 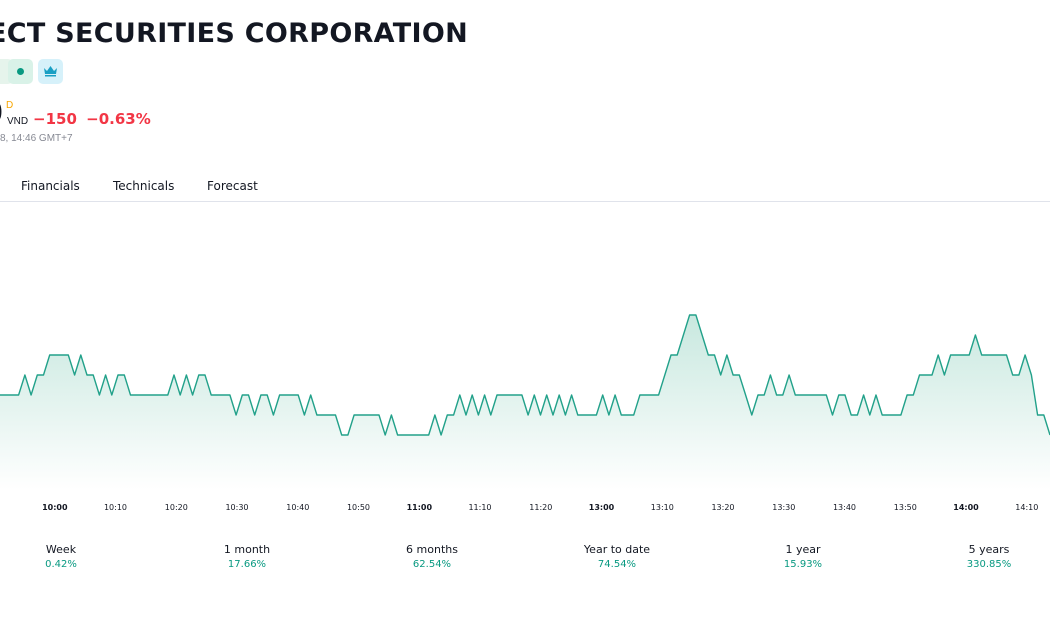 I want to click on performance-label: 5 years, so click(x=989, y=549).